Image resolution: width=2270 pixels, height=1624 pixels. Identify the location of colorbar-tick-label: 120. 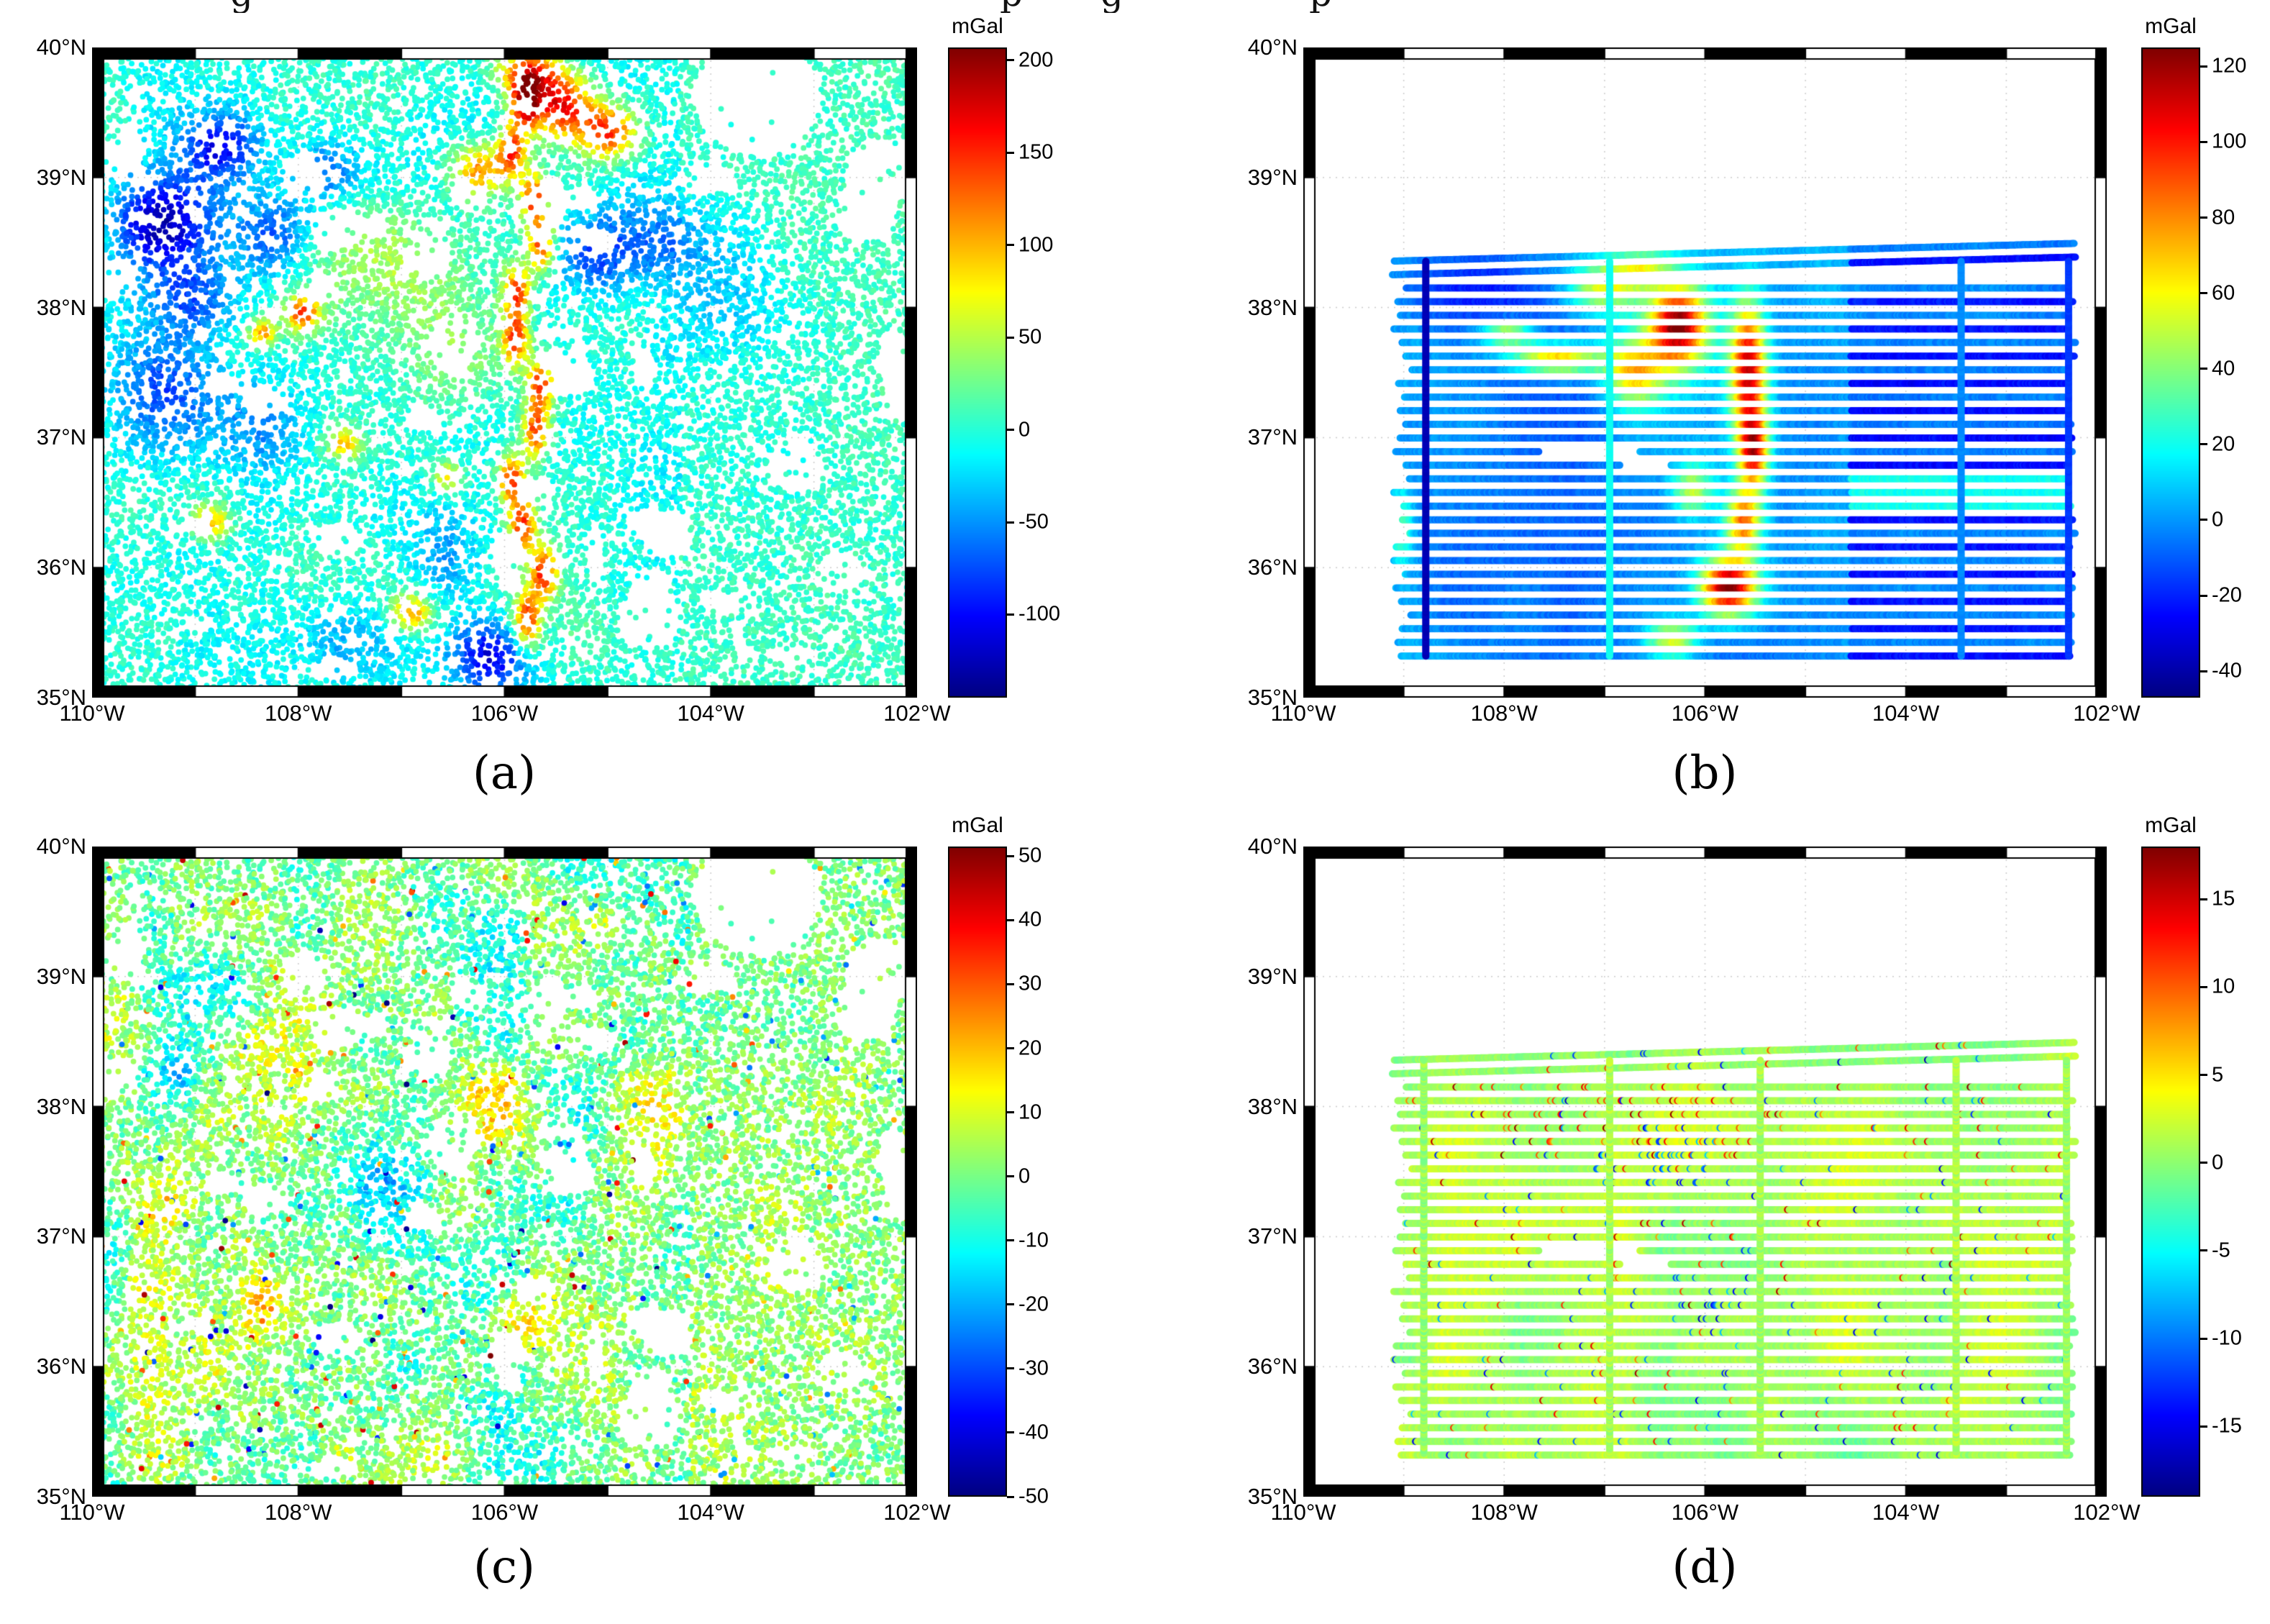
(2229, 66).